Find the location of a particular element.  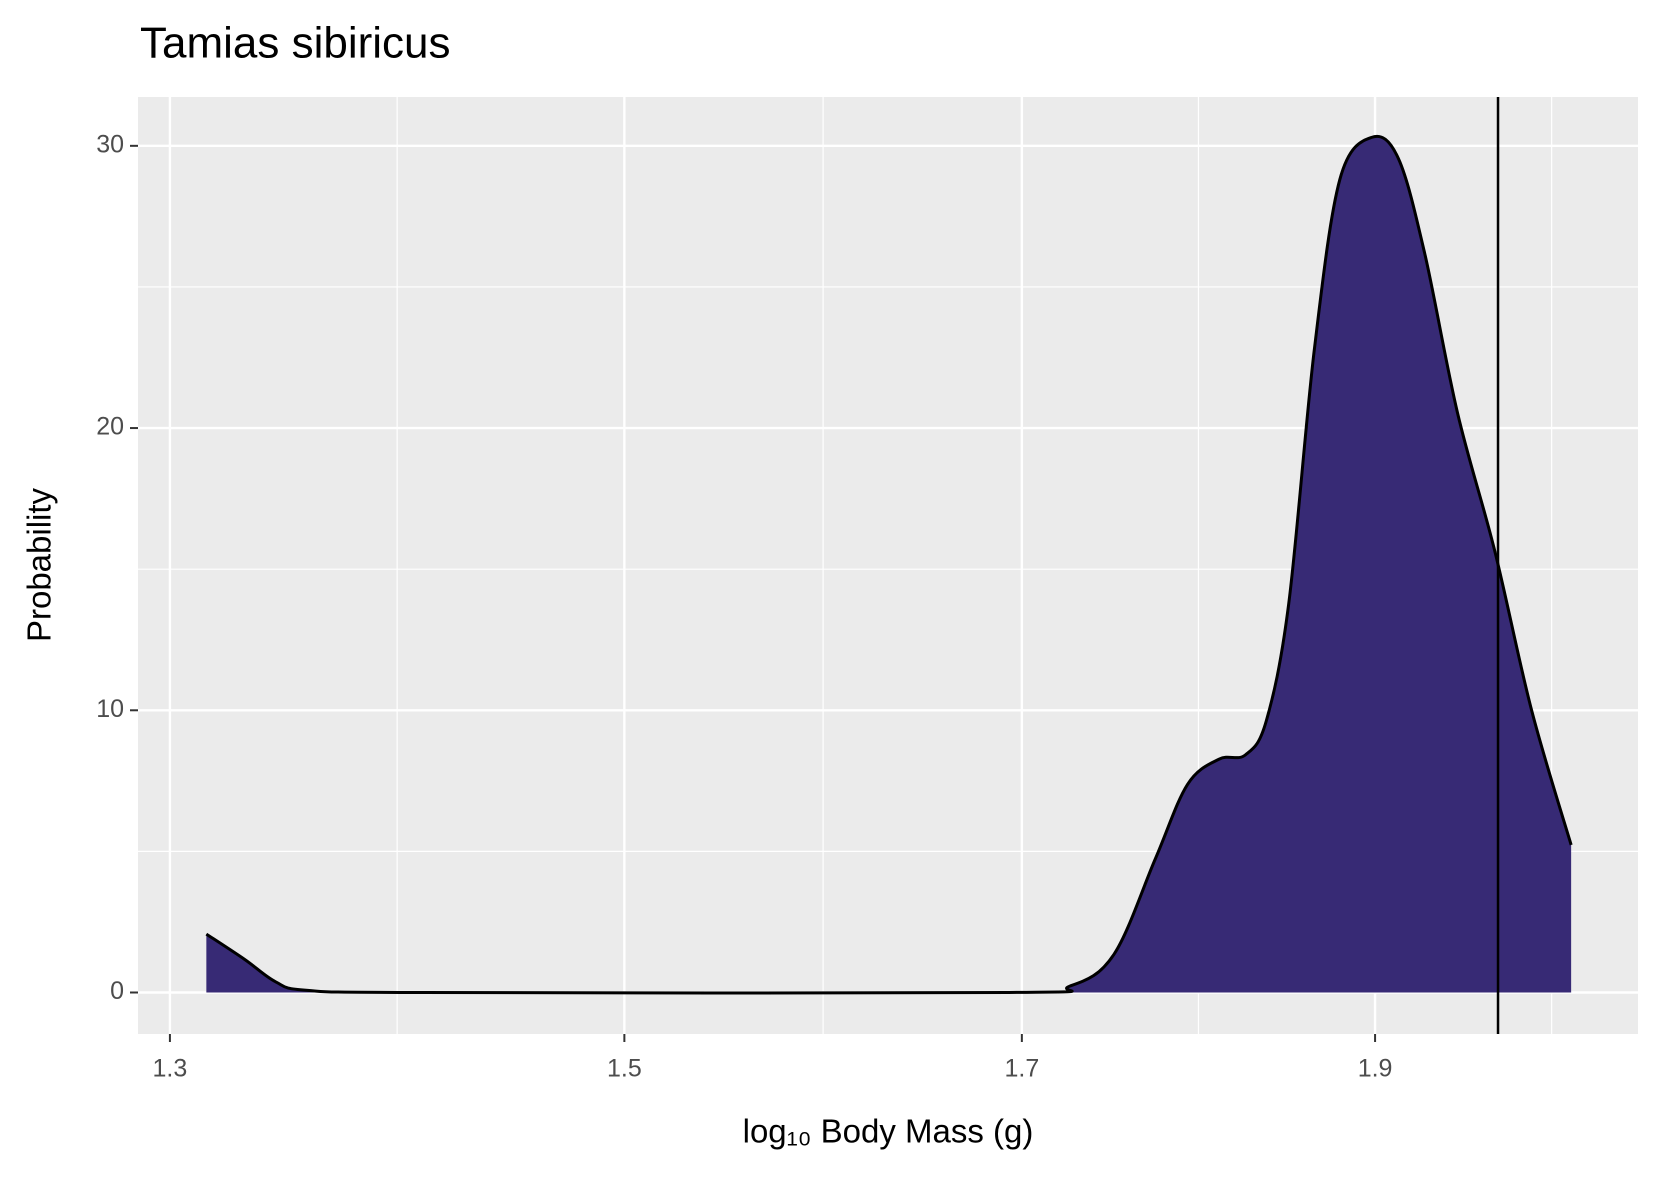

x-tick-label: 1.7 is located at coordinates (1021, 1069).